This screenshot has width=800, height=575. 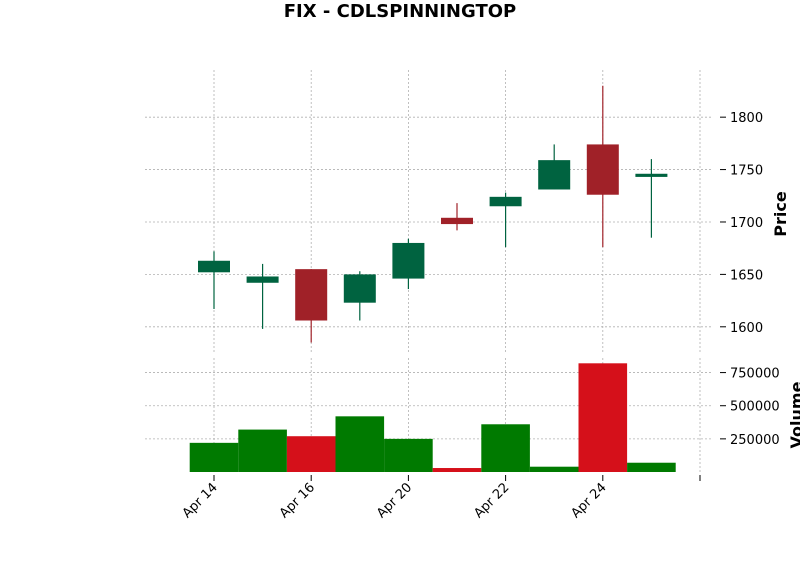 I want to click on volume-ytick-label: 500000, so click(x=755, y=407).